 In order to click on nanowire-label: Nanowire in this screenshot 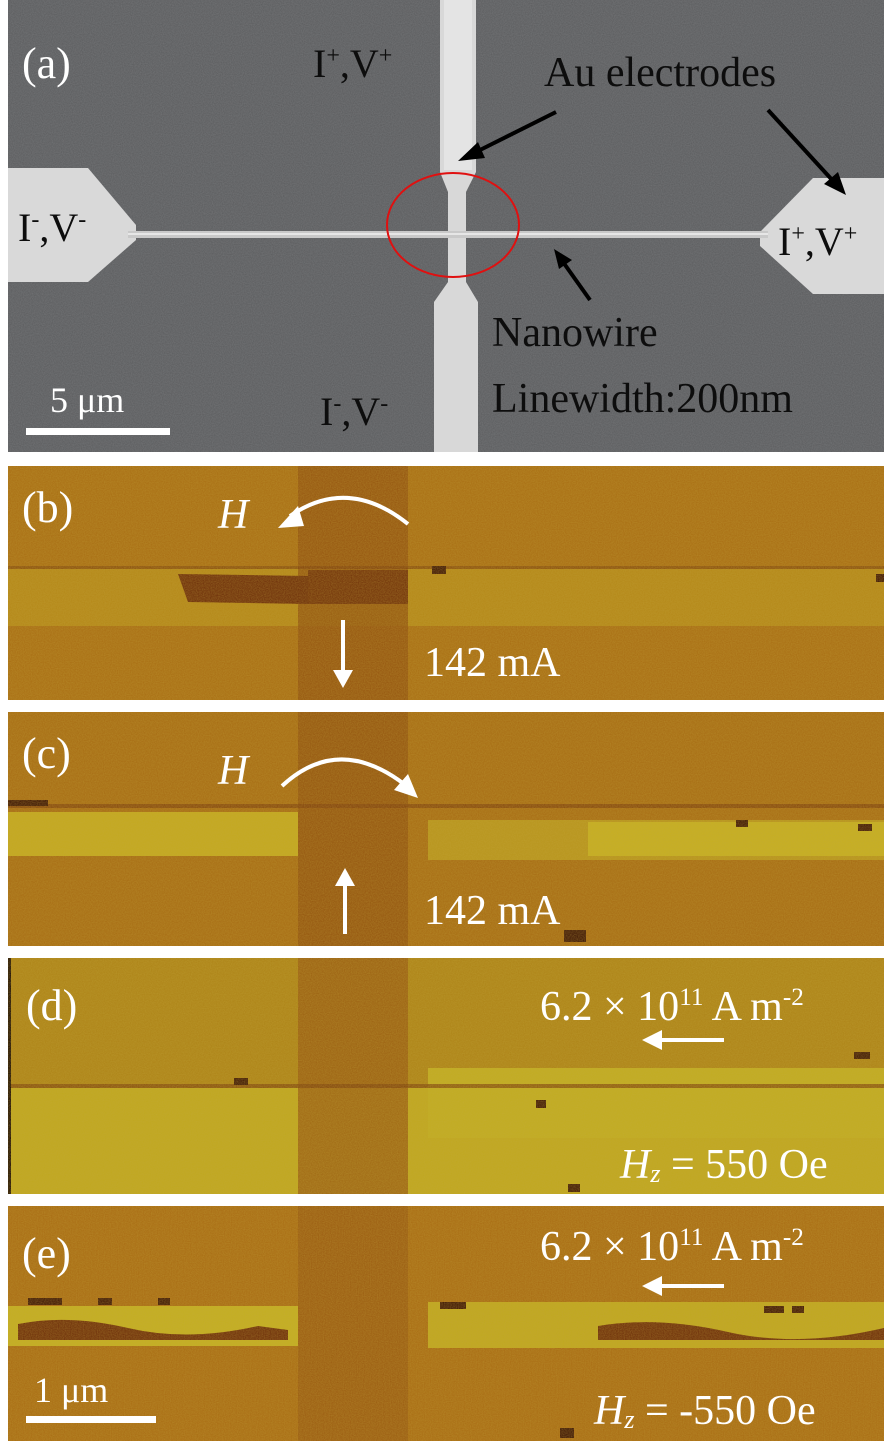, I will do `click(575, 333)`.